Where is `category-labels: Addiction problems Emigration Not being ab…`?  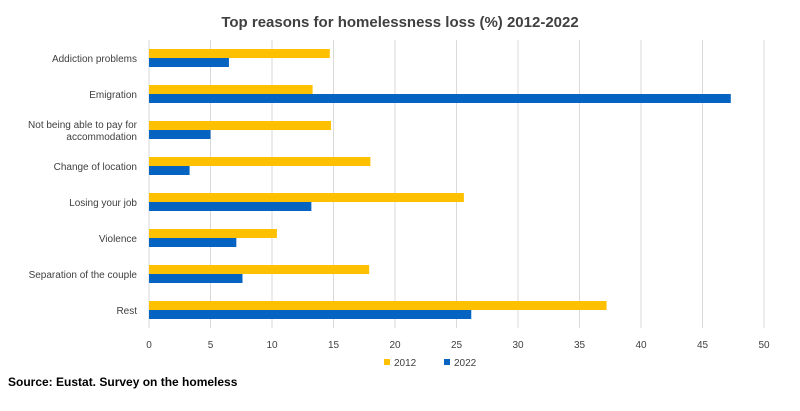
category-labels: Addiction problems Emigration Not being ab… is located at coordinates (83, 185).